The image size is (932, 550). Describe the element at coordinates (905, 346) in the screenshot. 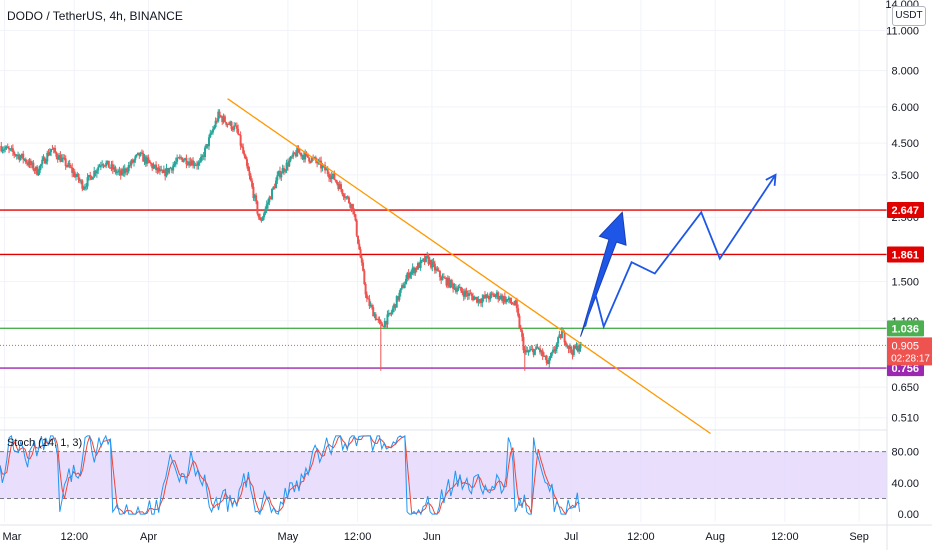

I see `current-price-label: 0.905` at that location.